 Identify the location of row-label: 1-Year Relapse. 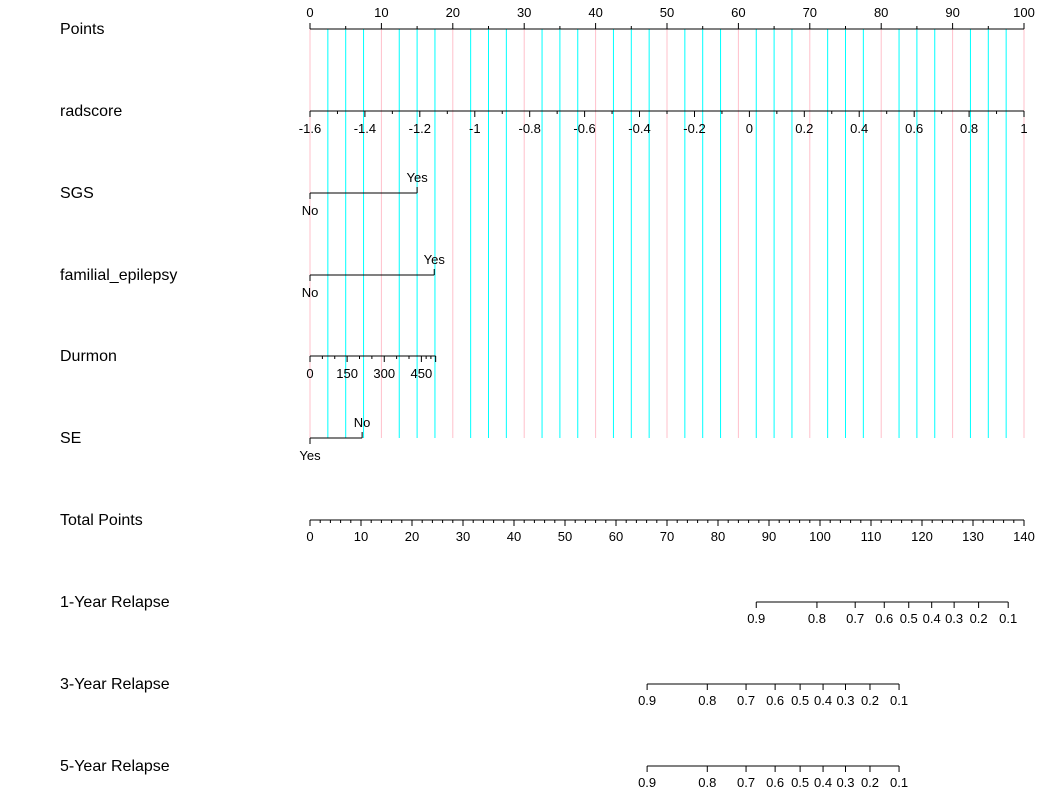
(115, 602).